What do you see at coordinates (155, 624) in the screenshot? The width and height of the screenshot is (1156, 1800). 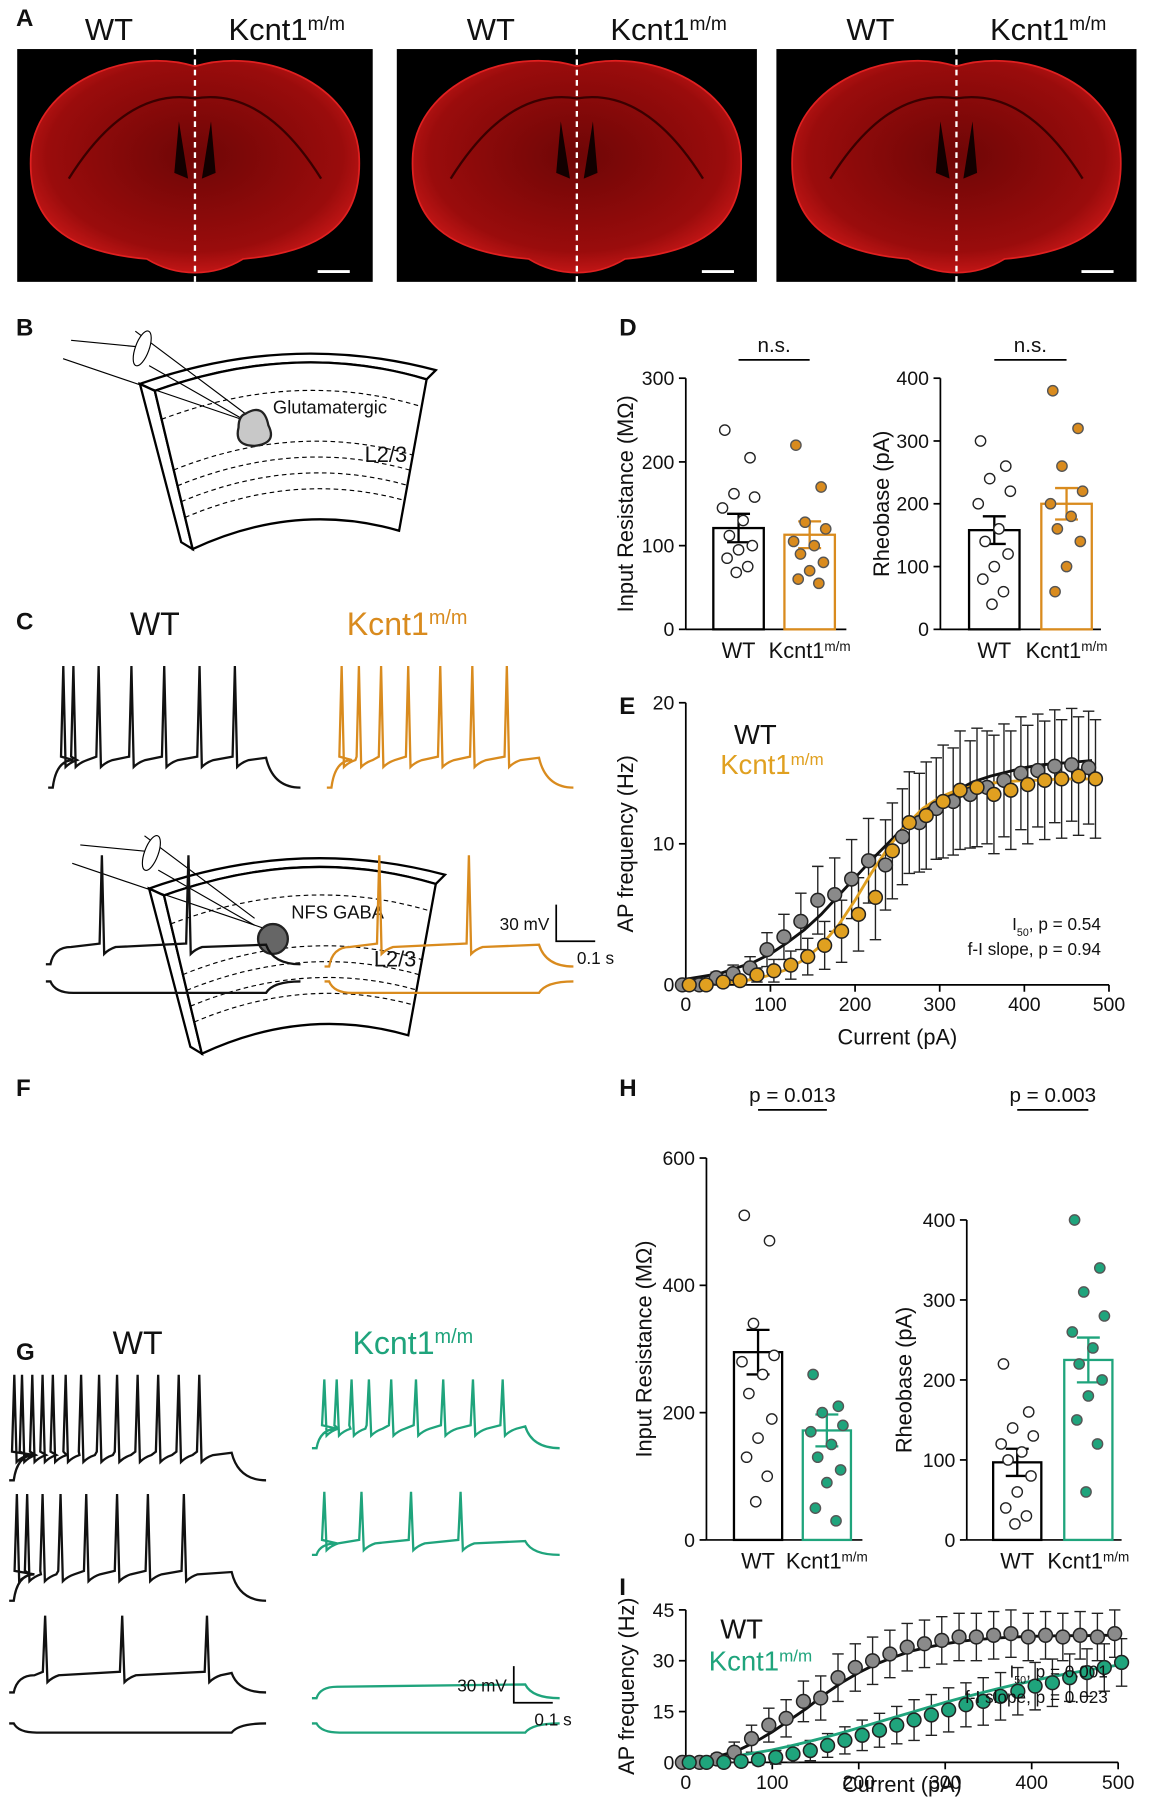 I see `trace-title: WT` at bounding box center [155, 624].